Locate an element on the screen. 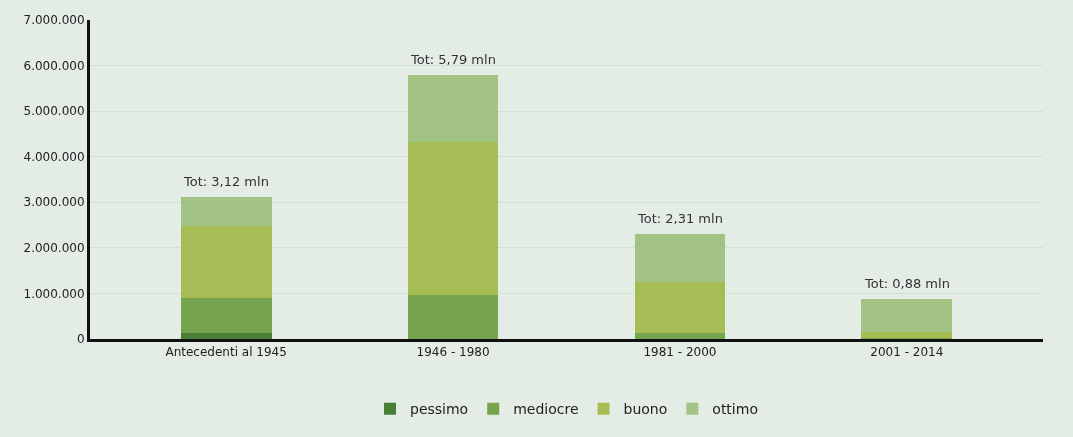  annotation: Tot: 2,31 mln is located at coordinates (680, 218).